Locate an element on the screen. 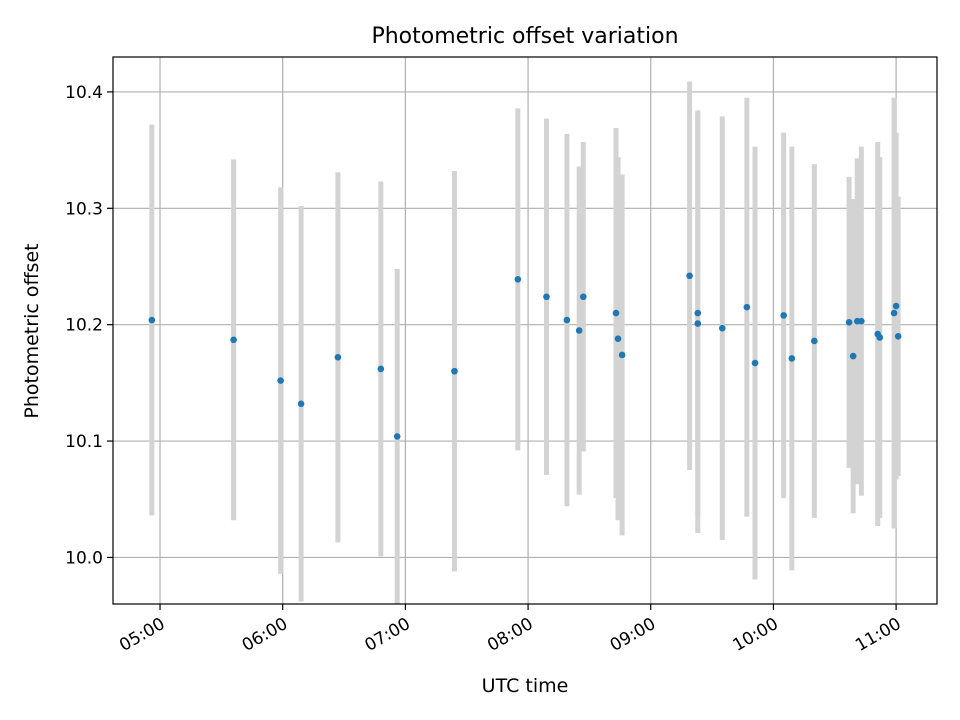 The height and width of the screenshot is (720, 960). y-tick-label: 10.4 is located at coordinates (84, 93).